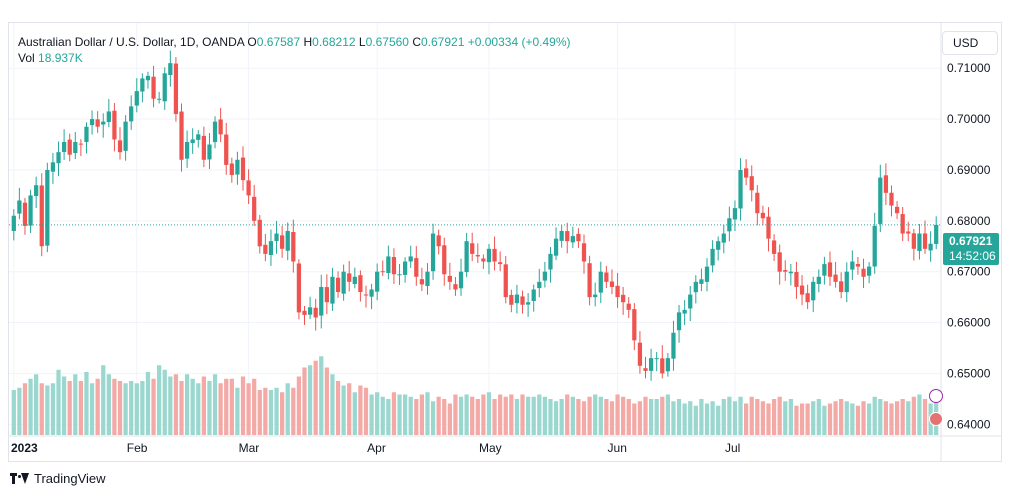  Describe the element at coordinates (936, 419) in the screenshot. I see `flag-icon` at that location.